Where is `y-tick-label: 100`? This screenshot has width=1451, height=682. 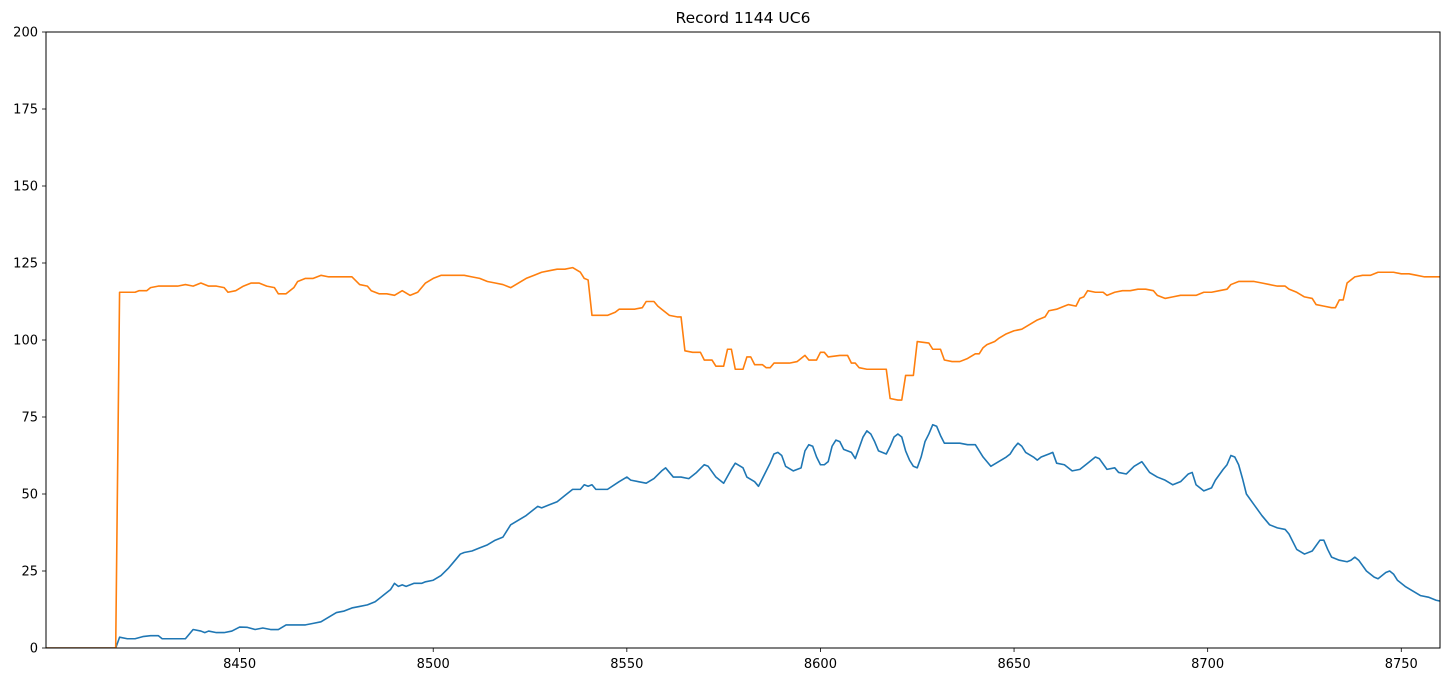
y-tick-label: 100 is located at coordinates (25, 341).